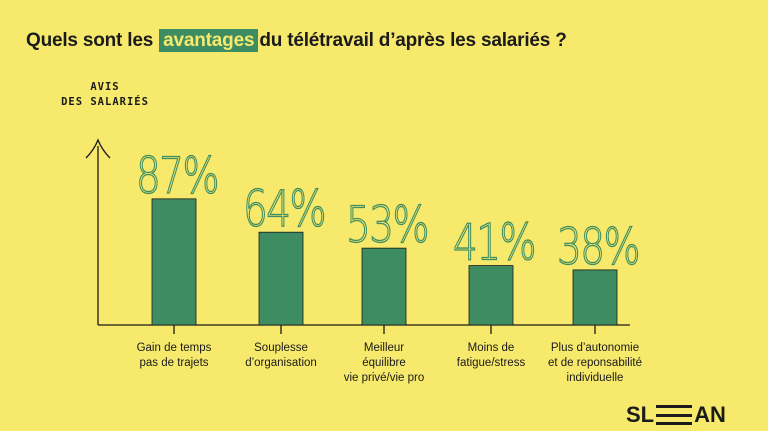 This screenshot has width=768, height=431. What do you see at coordinates (387, 224) in the screenshot?
I see `value-label-3: 53%` at bounding box center [387, 224].